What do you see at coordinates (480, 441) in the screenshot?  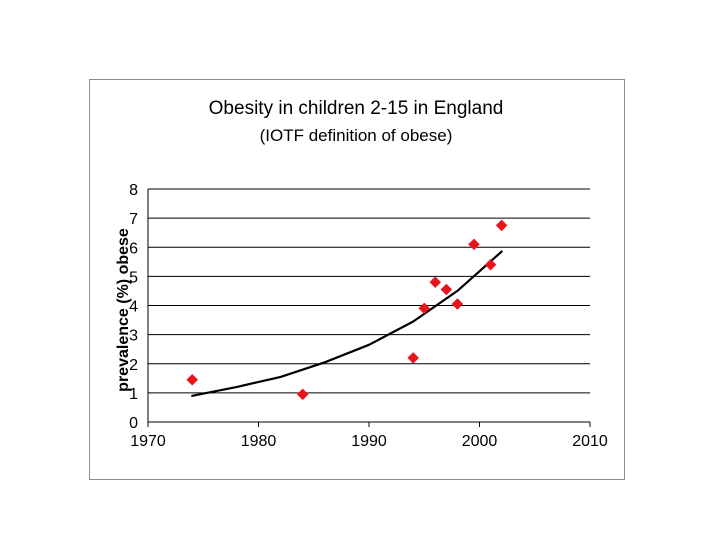 I see `x-tick-label-2000: 2000` at bounding box center [480, 441].